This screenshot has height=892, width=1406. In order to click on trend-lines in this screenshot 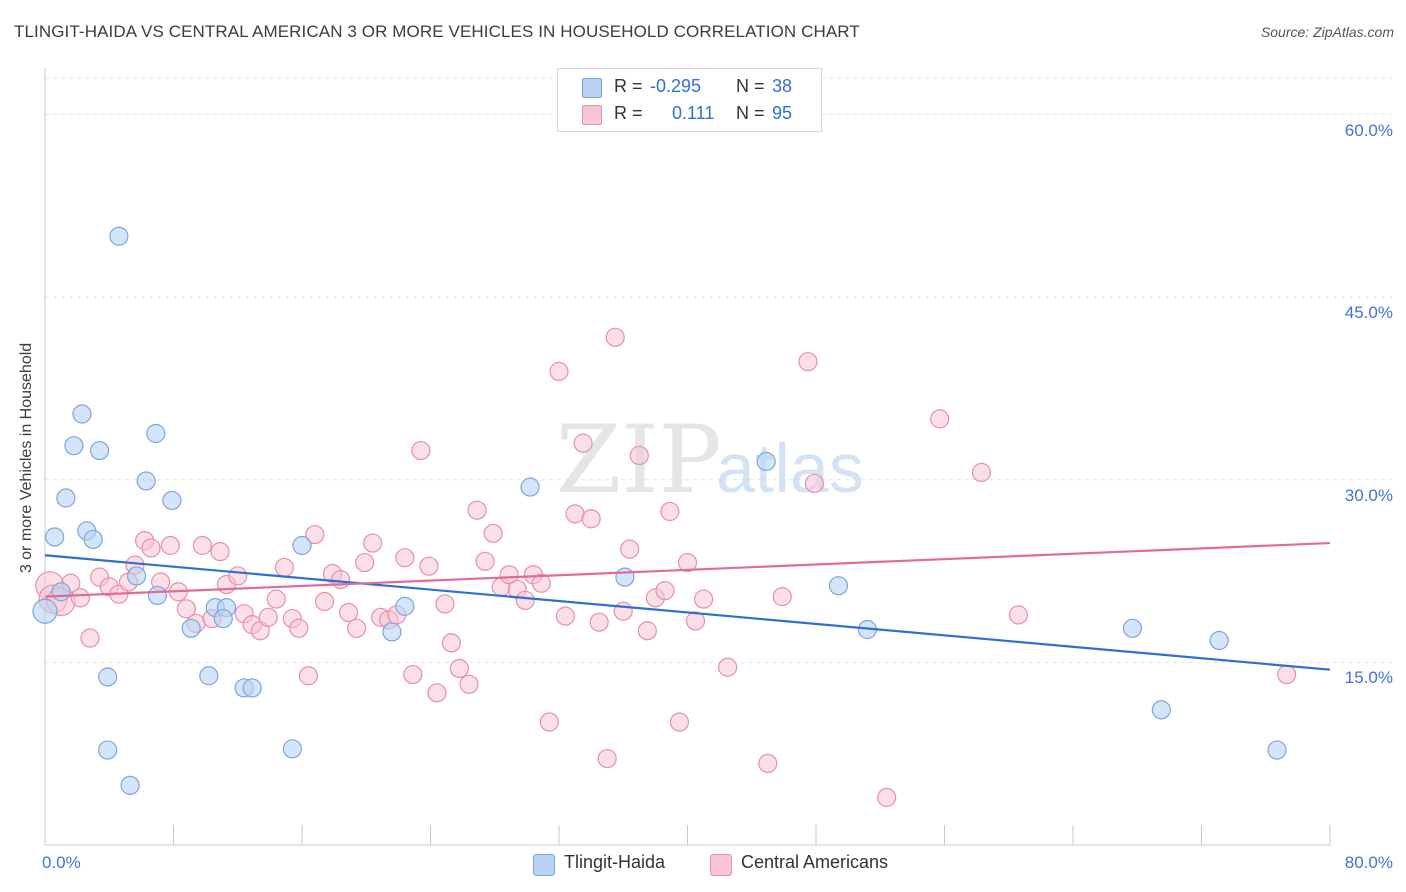, I will do `click(687, 606)`.